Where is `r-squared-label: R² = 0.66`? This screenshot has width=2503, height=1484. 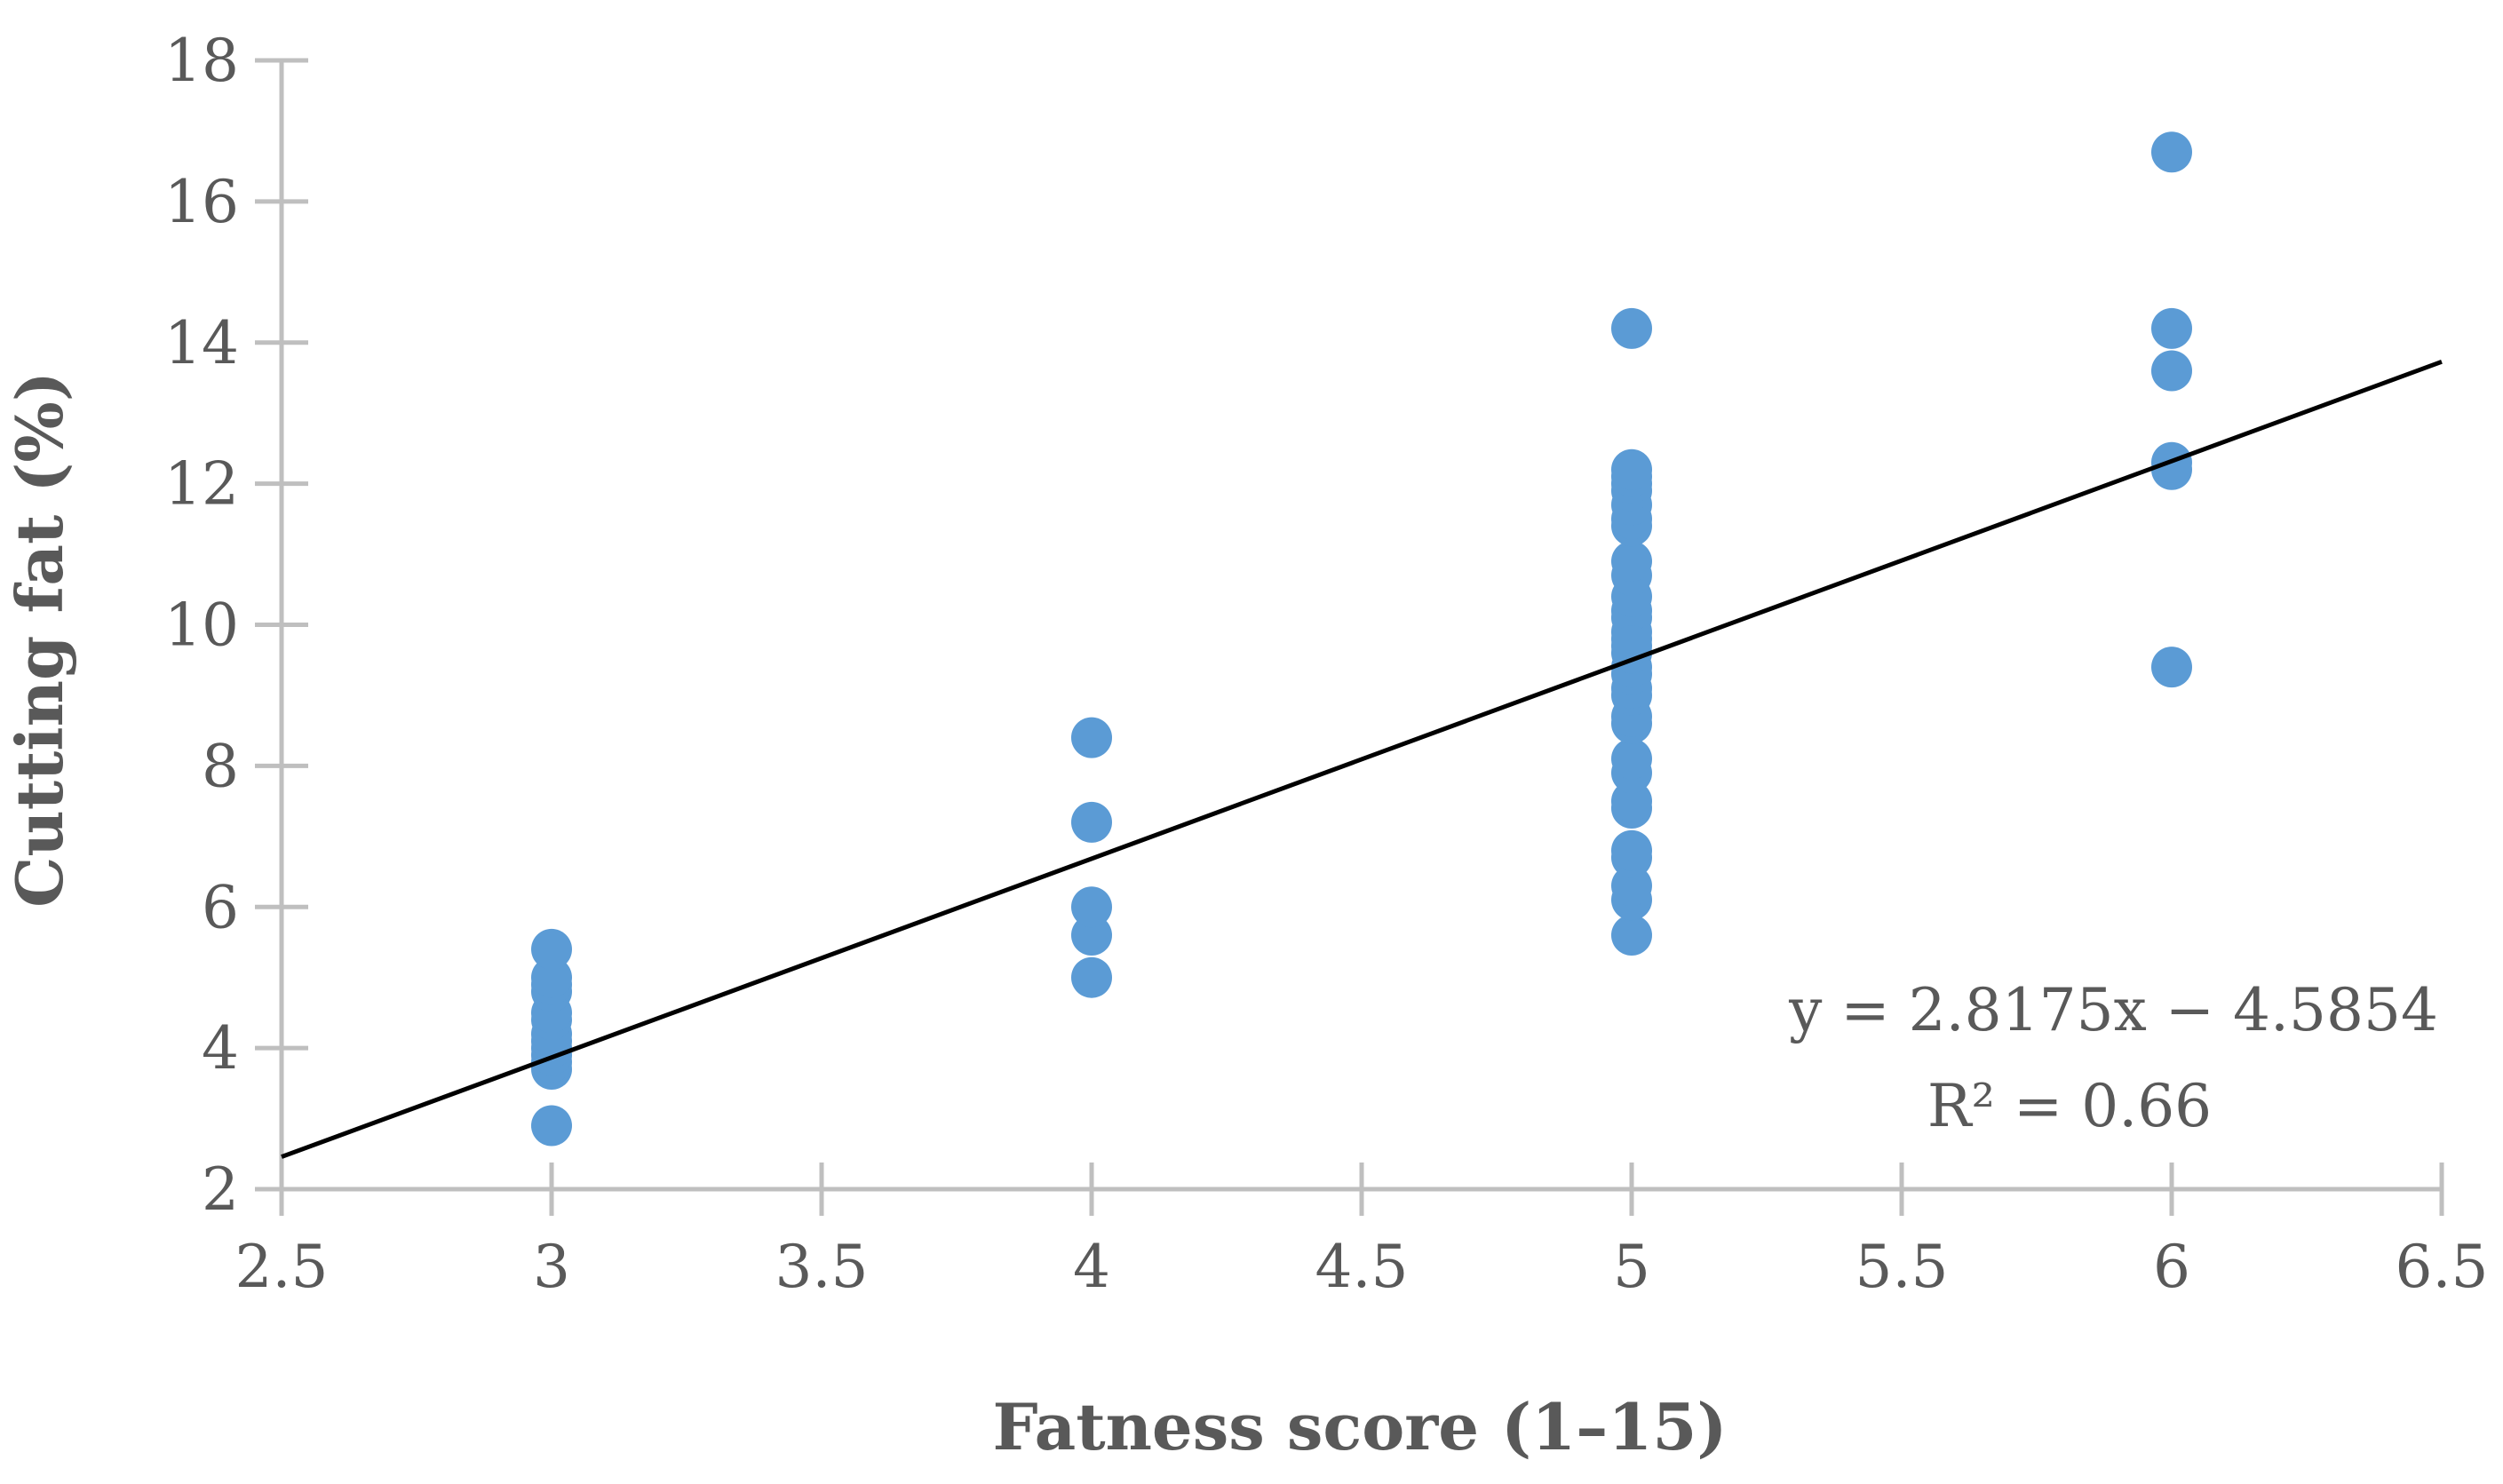
r-squared-label: R² = 0.66 is located at coordinates (2069, 1106).